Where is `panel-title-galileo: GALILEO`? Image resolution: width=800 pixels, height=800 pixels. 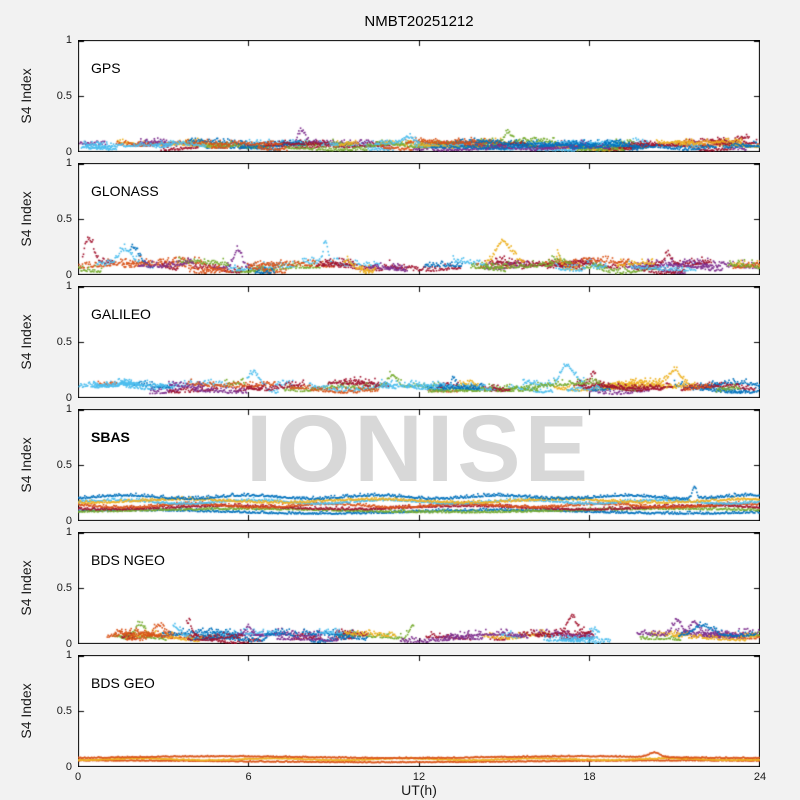 panel-title-galileo: GALILEO is located at coordinates (121, 314).